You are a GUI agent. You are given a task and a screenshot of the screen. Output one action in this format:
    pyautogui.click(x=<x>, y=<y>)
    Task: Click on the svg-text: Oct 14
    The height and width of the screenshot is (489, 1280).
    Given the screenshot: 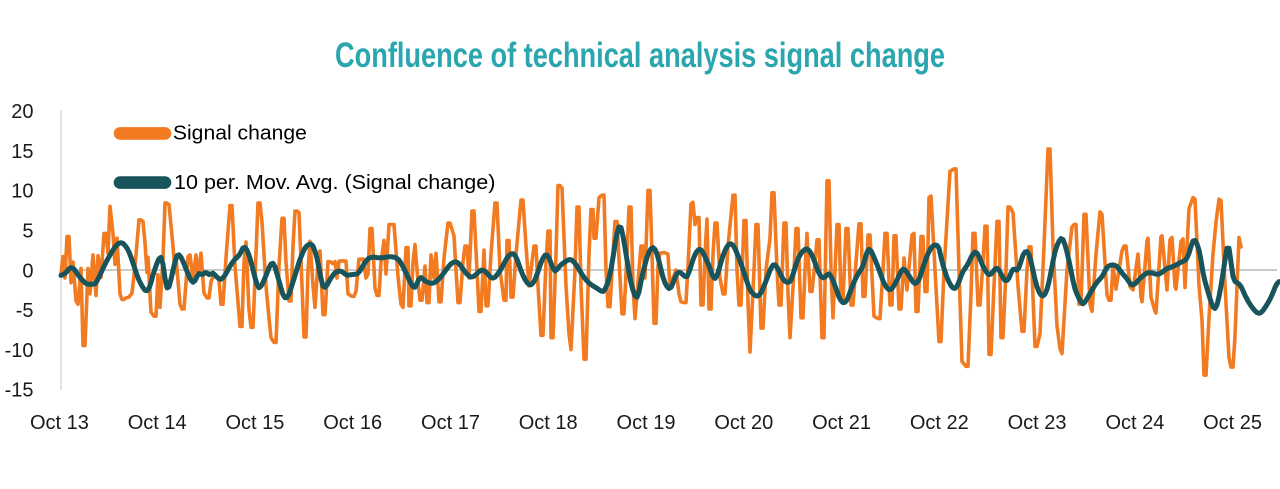 What is the action you would take?
    pyautogui.click(x=157, y=423)
    